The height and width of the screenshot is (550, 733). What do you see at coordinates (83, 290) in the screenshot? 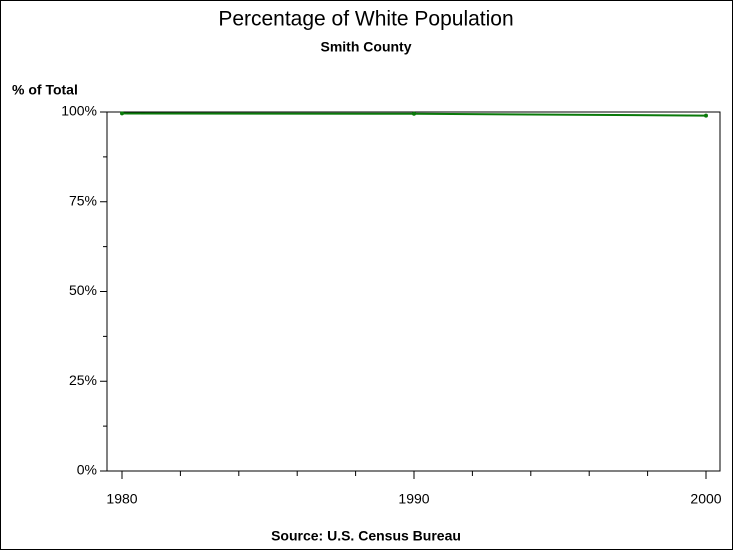
I see `y-tick-label: 50%` at bounding box center [83, 290].